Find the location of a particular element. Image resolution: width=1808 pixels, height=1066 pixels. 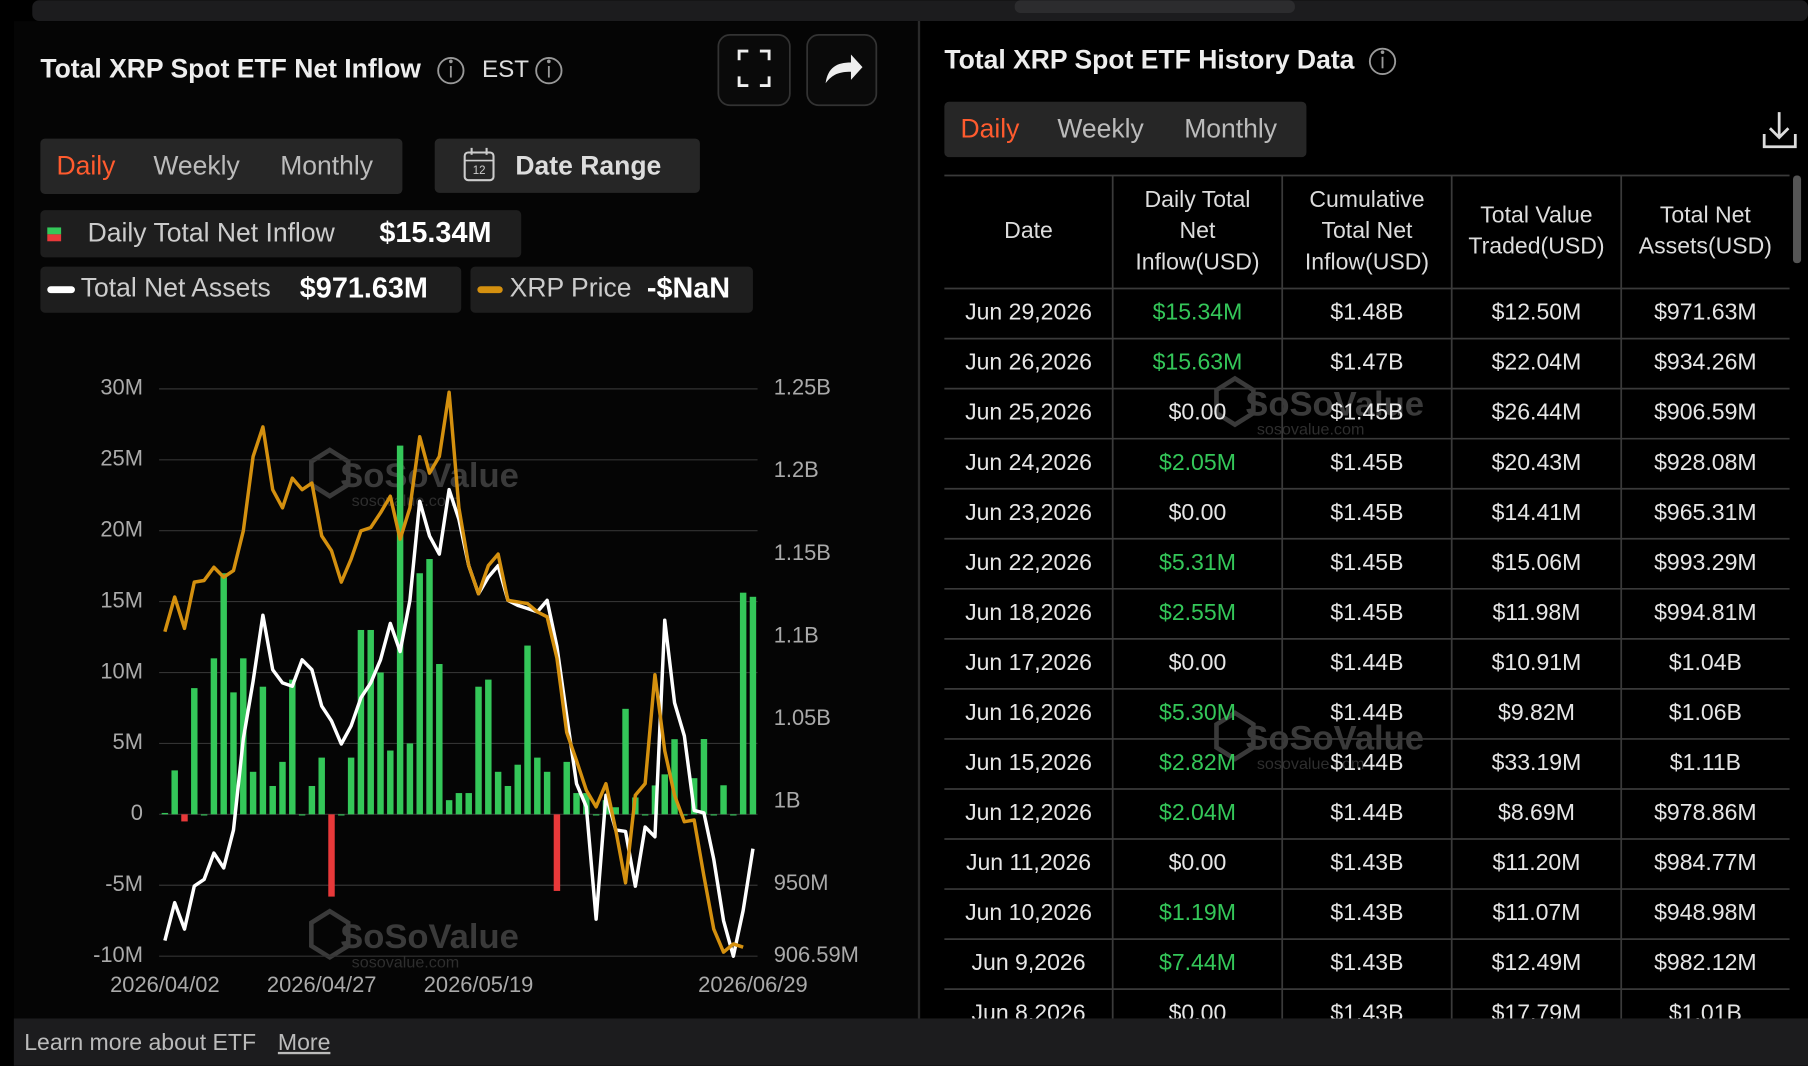

table-cell: $906.59M is located at coordinates (1705, 412).